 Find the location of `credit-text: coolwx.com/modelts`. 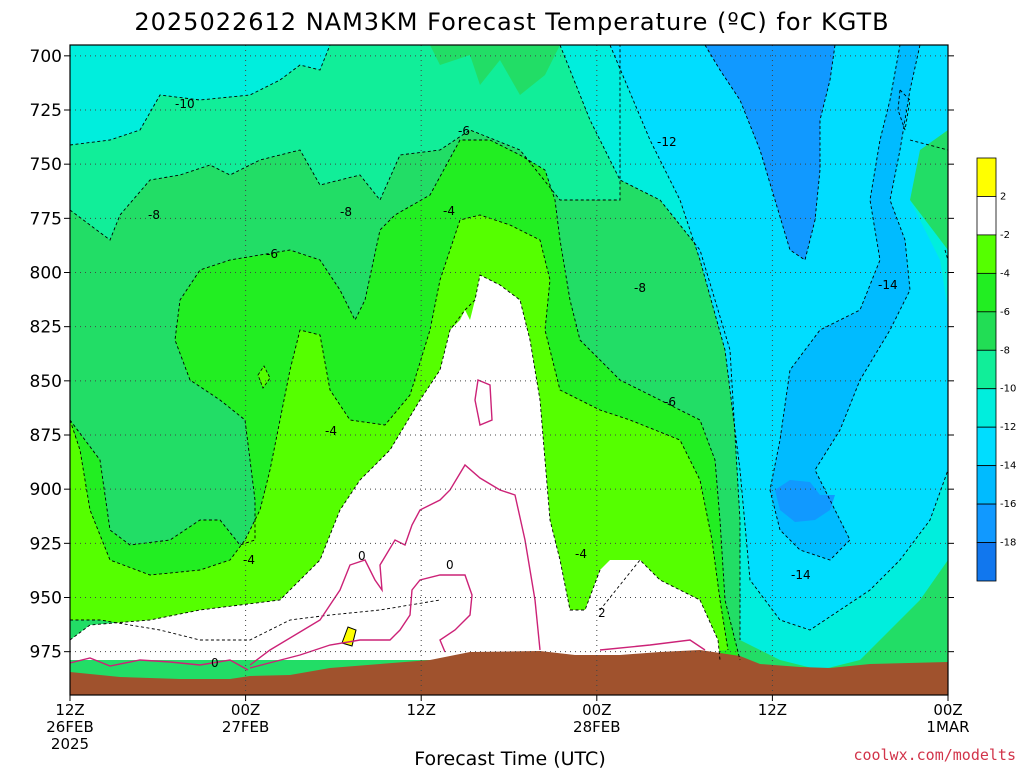

credit-text: coolwx.com/modelts is located at coordinates (934, 755).